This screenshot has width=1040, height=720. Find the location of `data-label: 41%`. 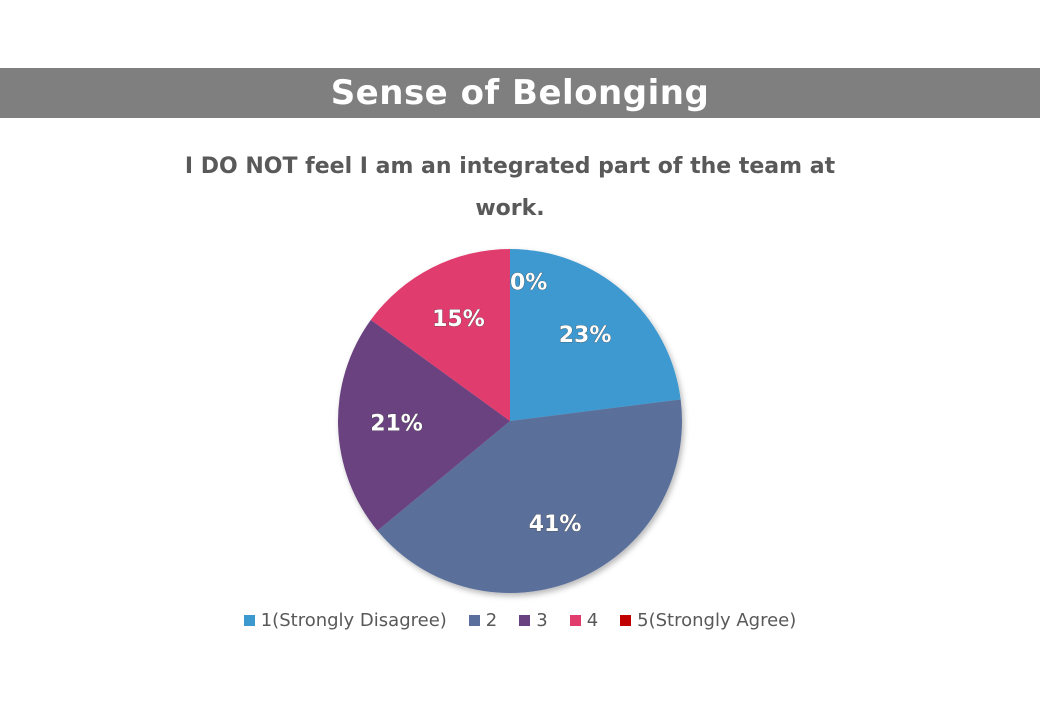

data-label: 41% is located at coordinates (555, 524).